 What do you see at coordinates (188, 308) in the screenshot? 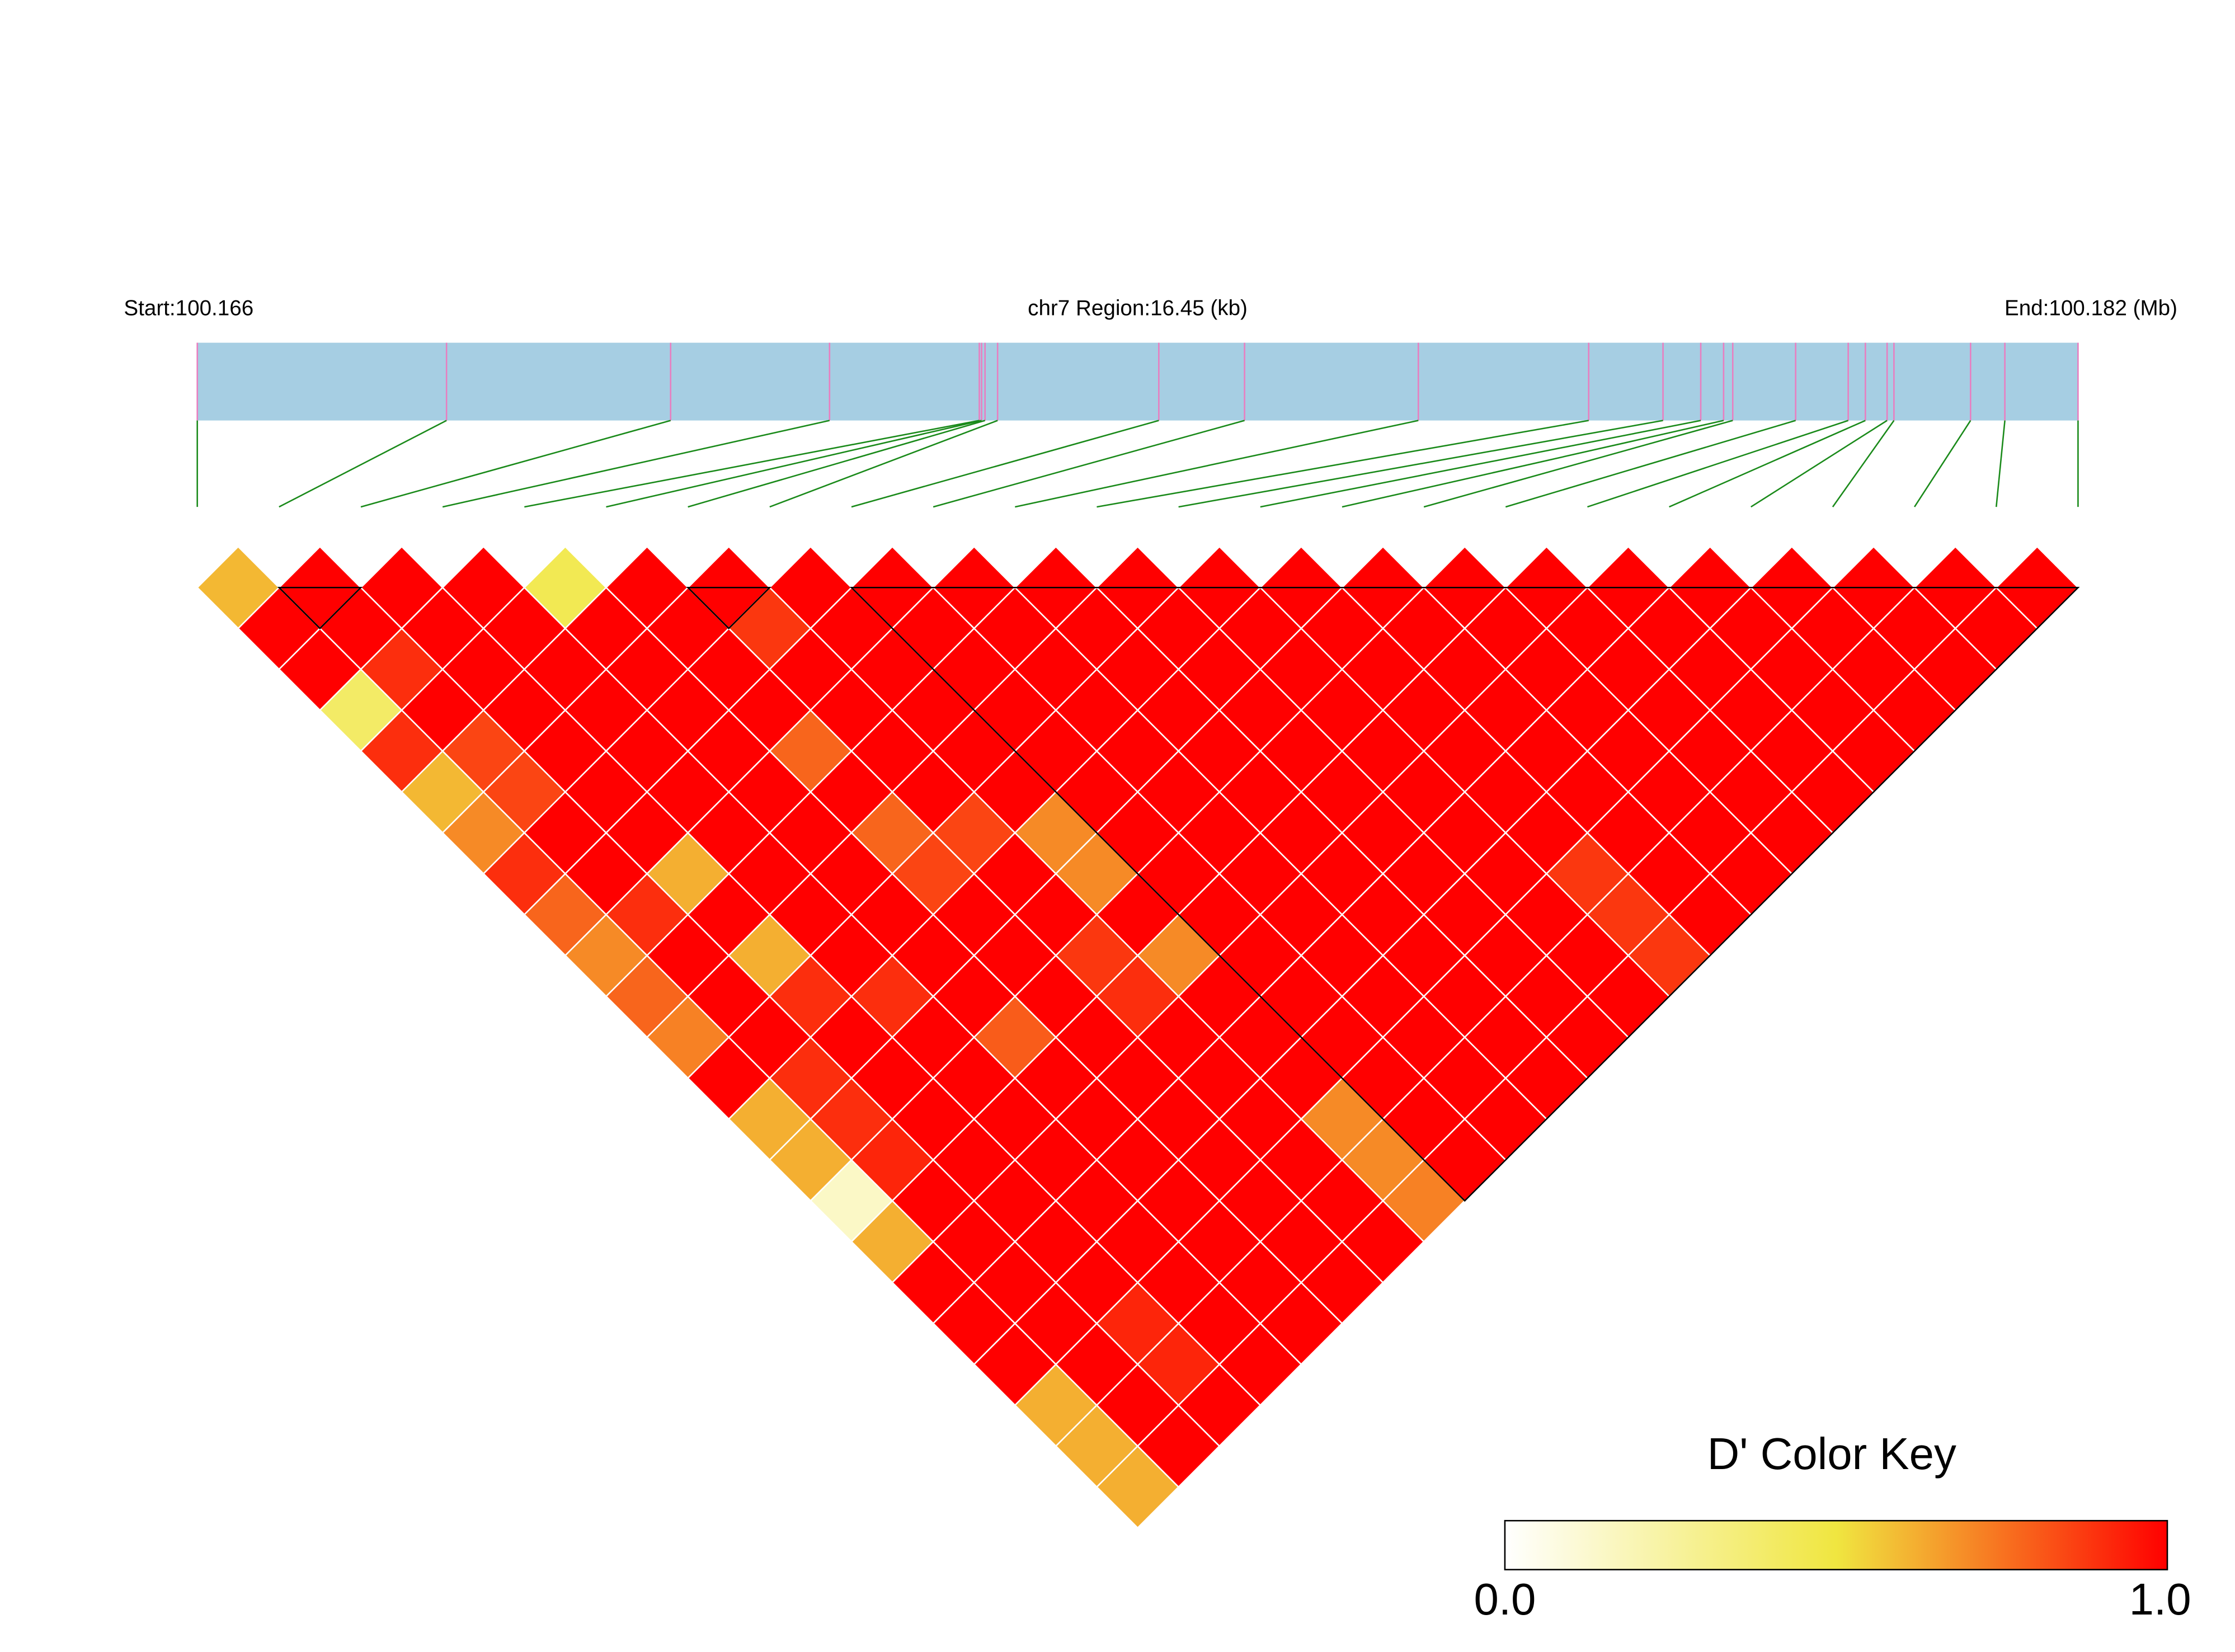
I see `start-label: Start:100.166` at bounding box center [188, 308].